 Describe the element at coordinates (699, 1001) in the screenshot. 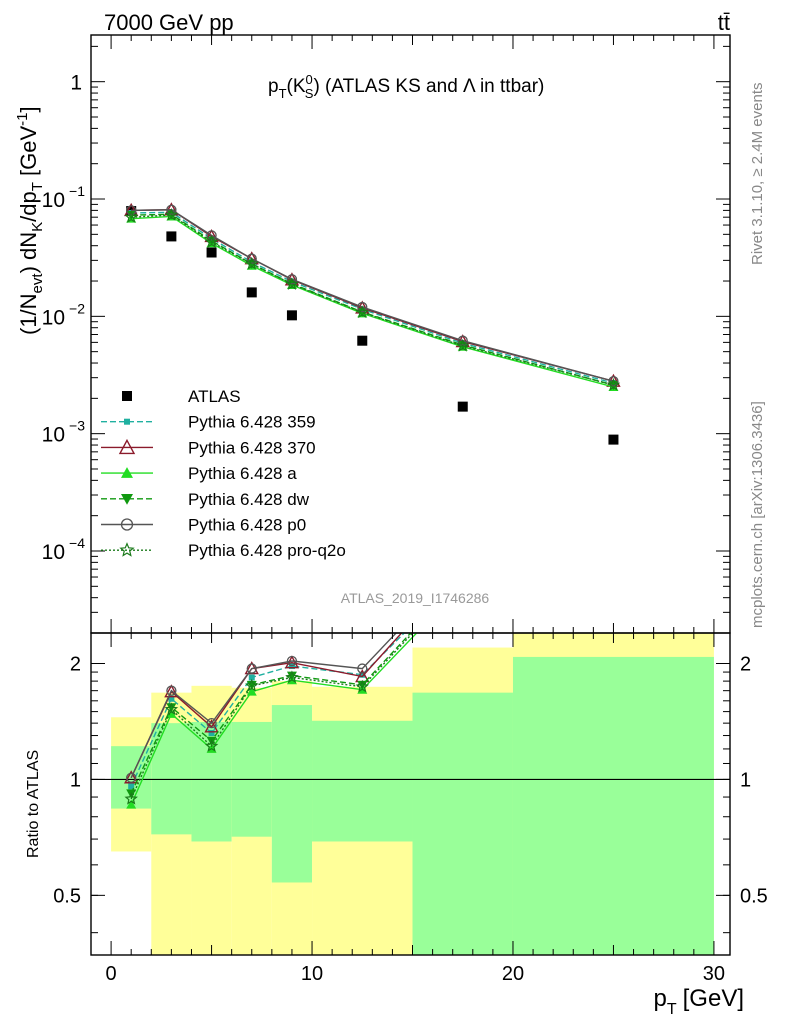

I see `x-axis-label: pT [GeV]` at that location.